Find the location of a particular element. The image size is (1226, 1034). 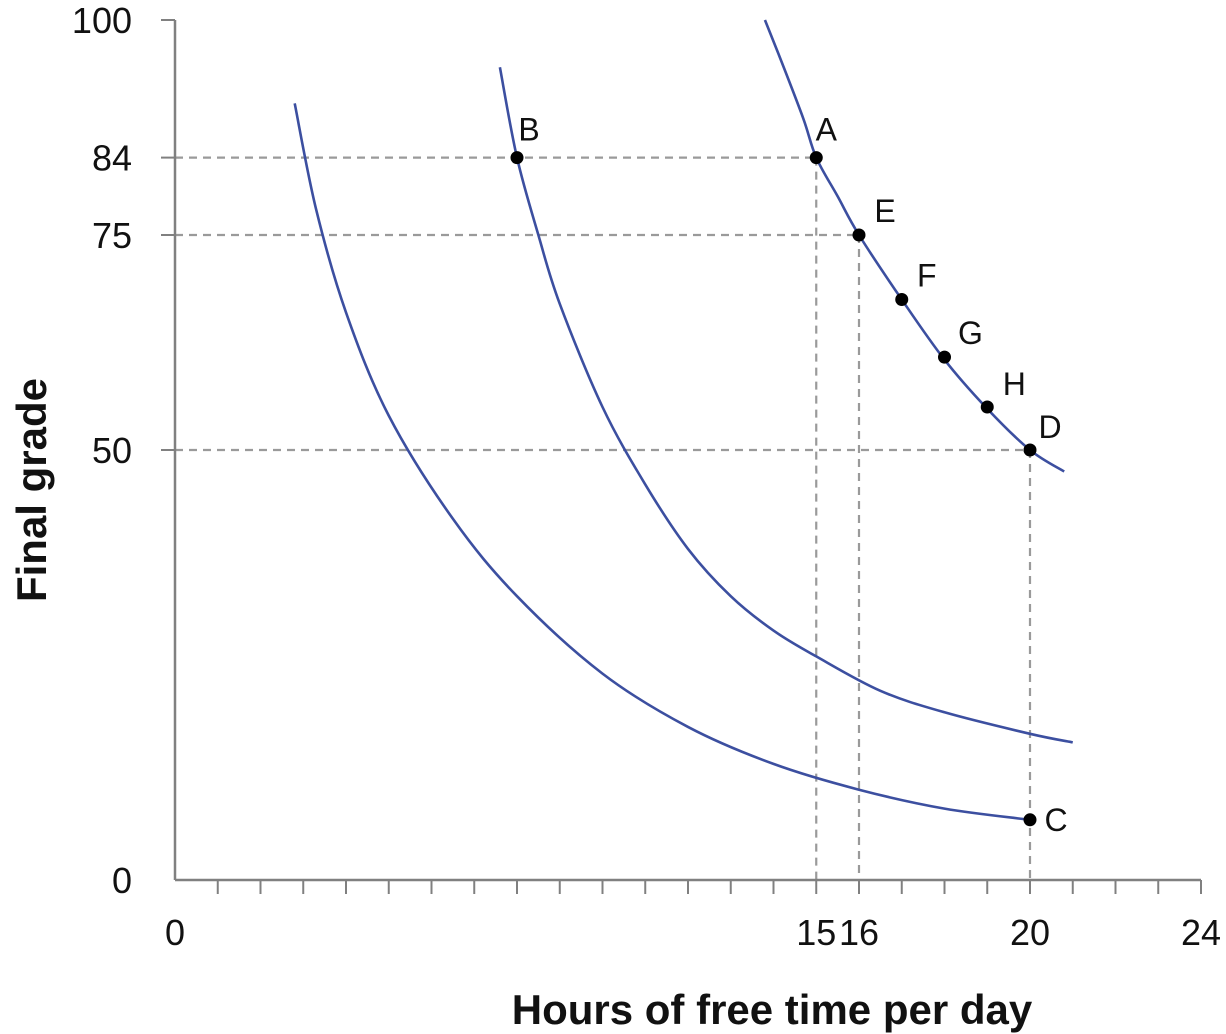

point-f-label: F is located at coordinates (927, 276).